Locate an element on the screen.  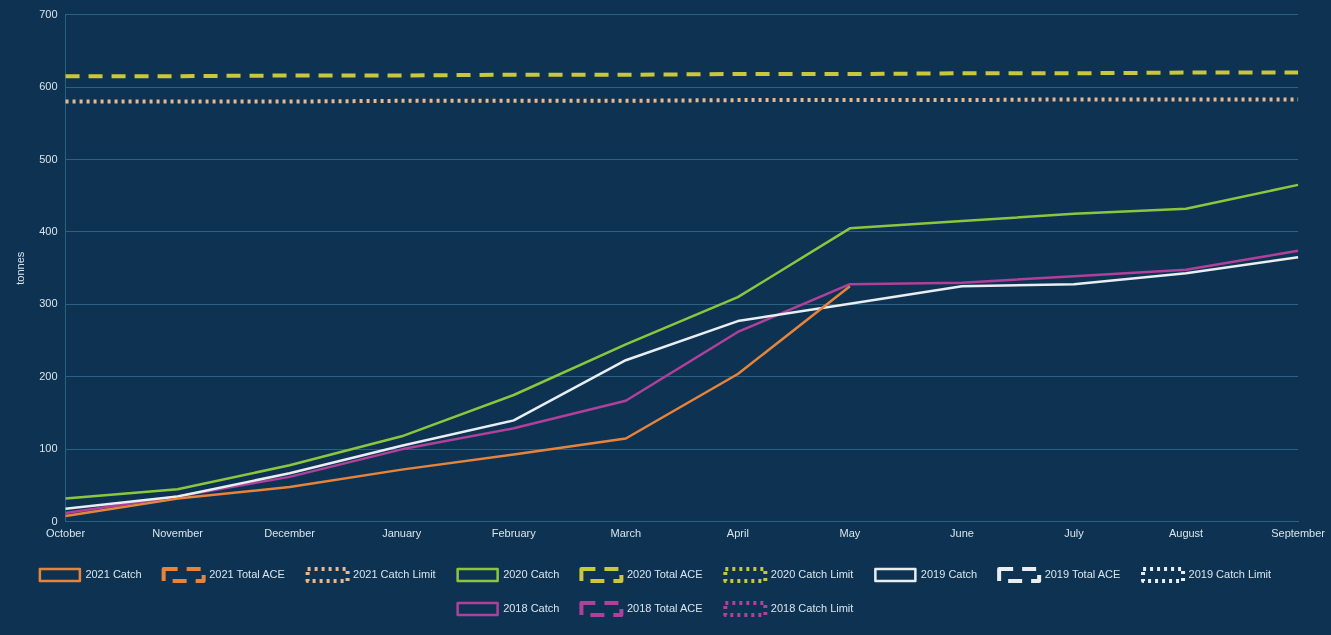
legend-label: 2021 Catch is located at coordinates (113, 574).